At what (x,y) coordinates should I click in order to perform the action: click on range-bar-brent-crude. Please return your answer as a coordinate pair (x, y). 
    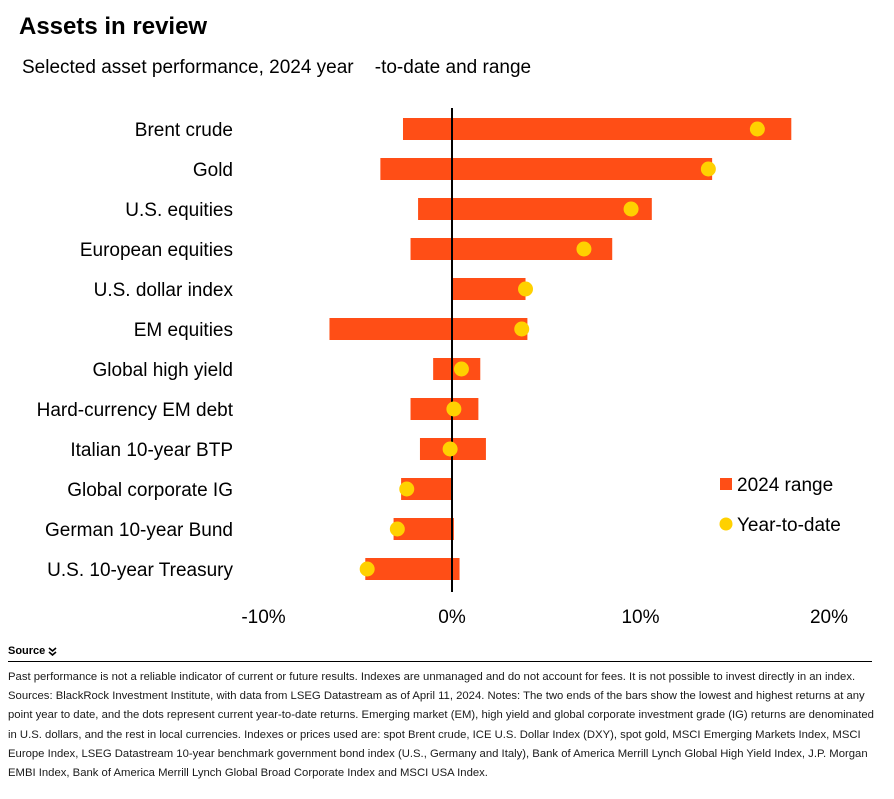
    Looking at the image, I should click on (597, 129).